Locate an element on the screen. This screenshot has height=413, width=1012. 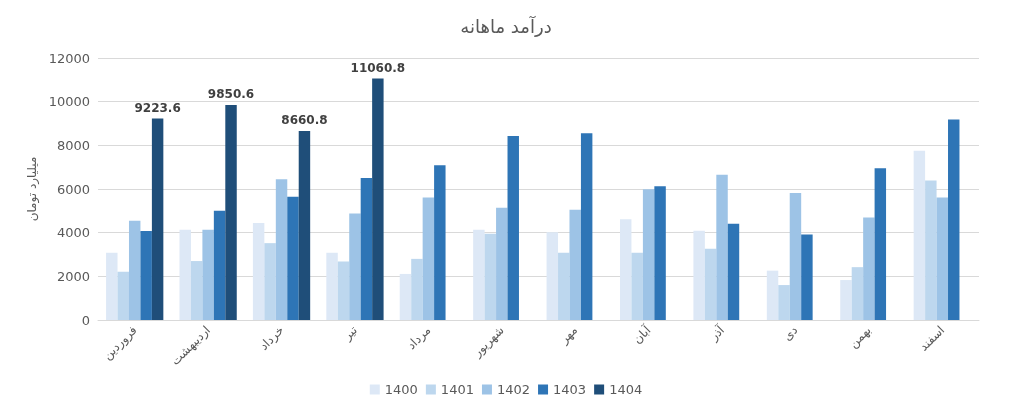
y-tick-label: 6000 is located at coordinates (73, 189).